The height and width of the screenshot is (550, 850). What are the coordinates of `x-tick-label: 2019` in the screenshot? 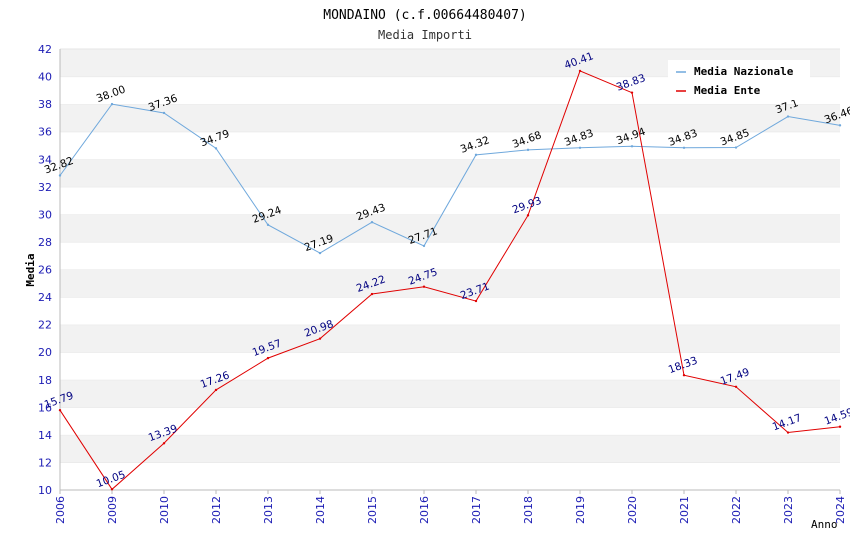 It's located at (580, 510).